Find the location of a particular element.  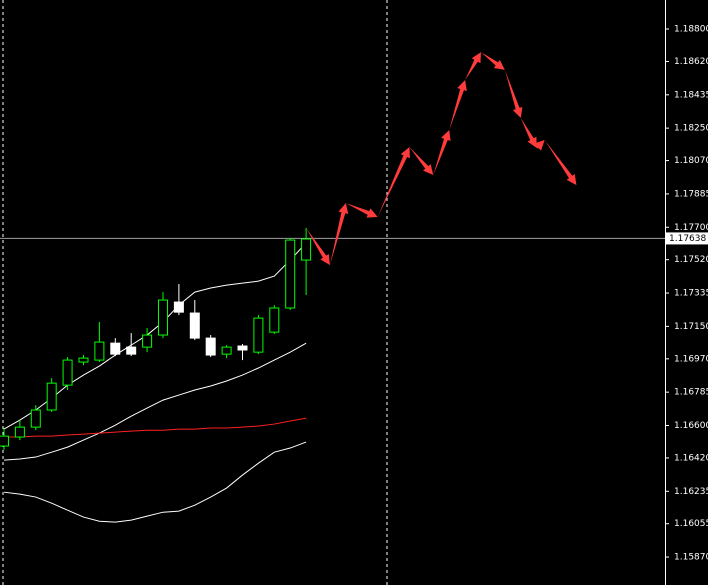

y-tick-label: 1.18250 is located at coordinates (691, 129).